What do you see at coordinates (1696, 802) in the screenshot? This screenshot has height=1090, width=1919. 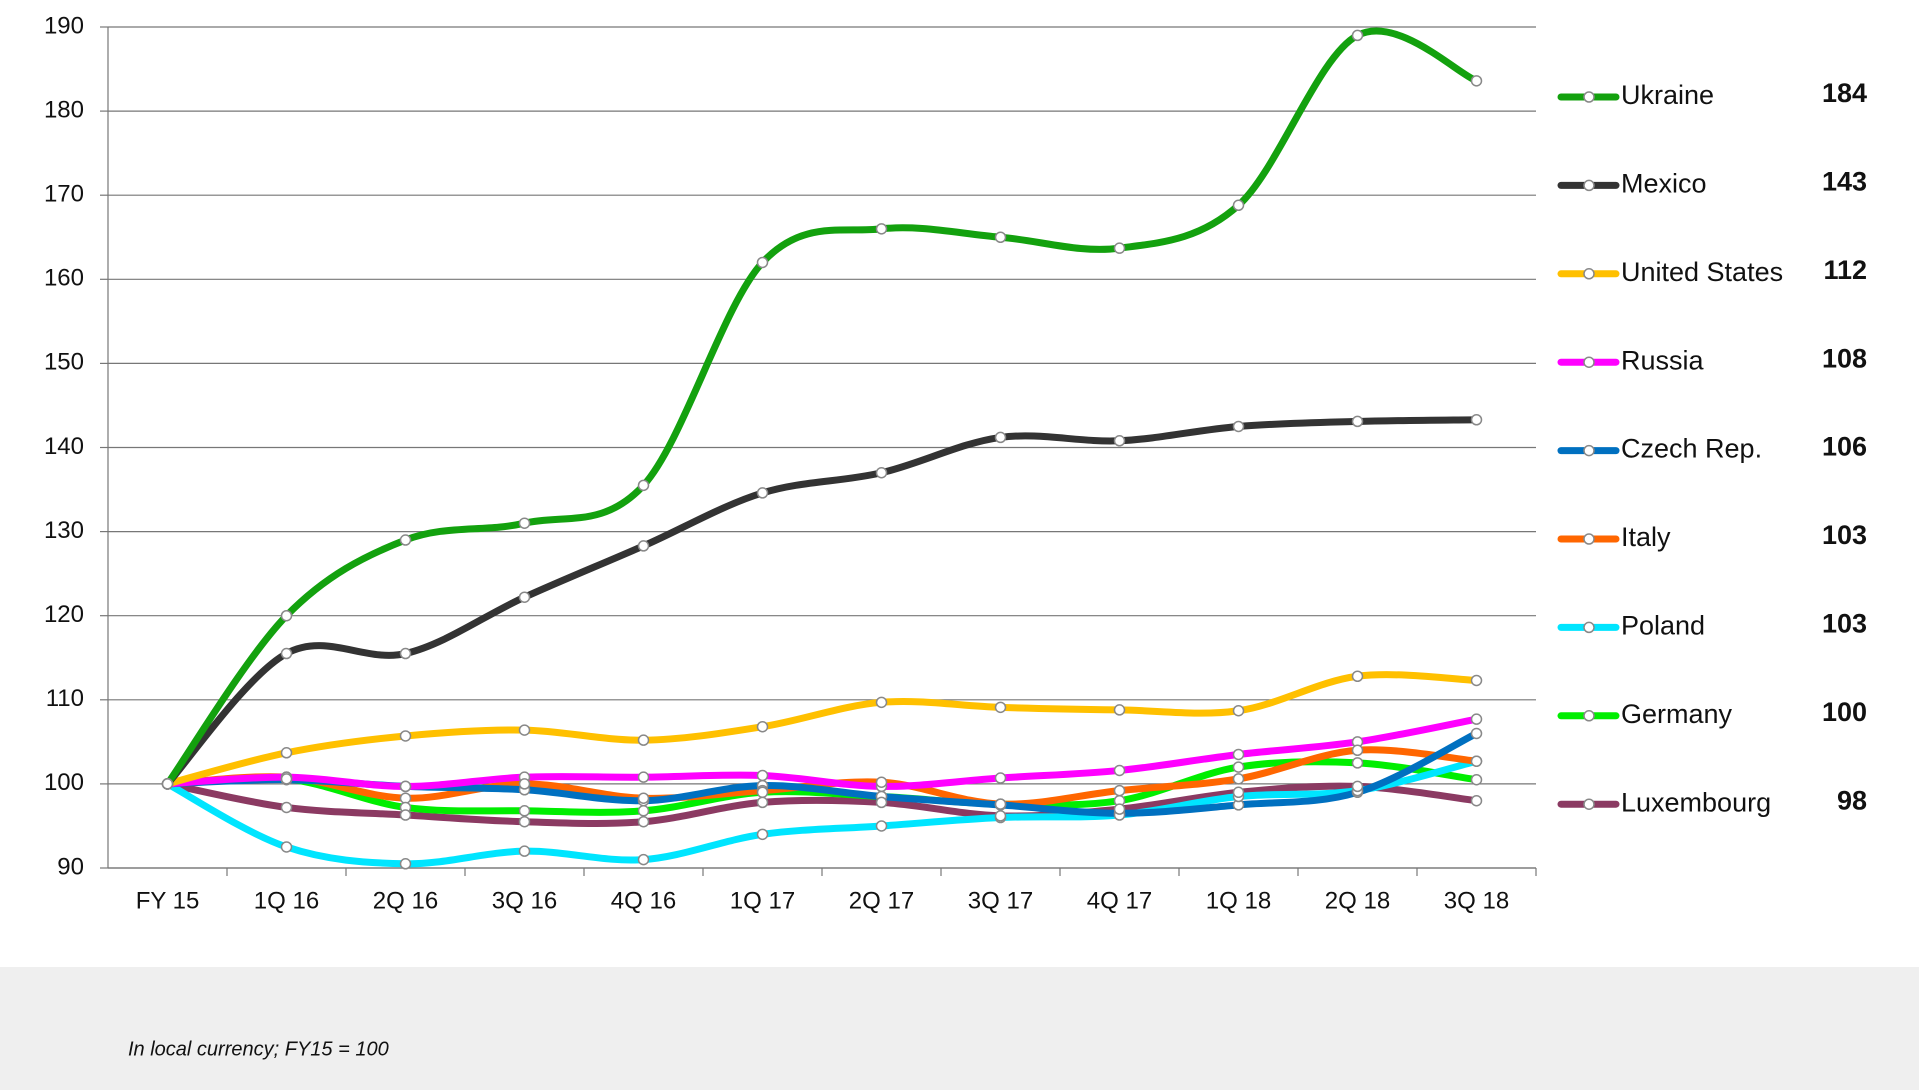 I see `legend-label: Luxembourg` at bounding box center [1696, 802].